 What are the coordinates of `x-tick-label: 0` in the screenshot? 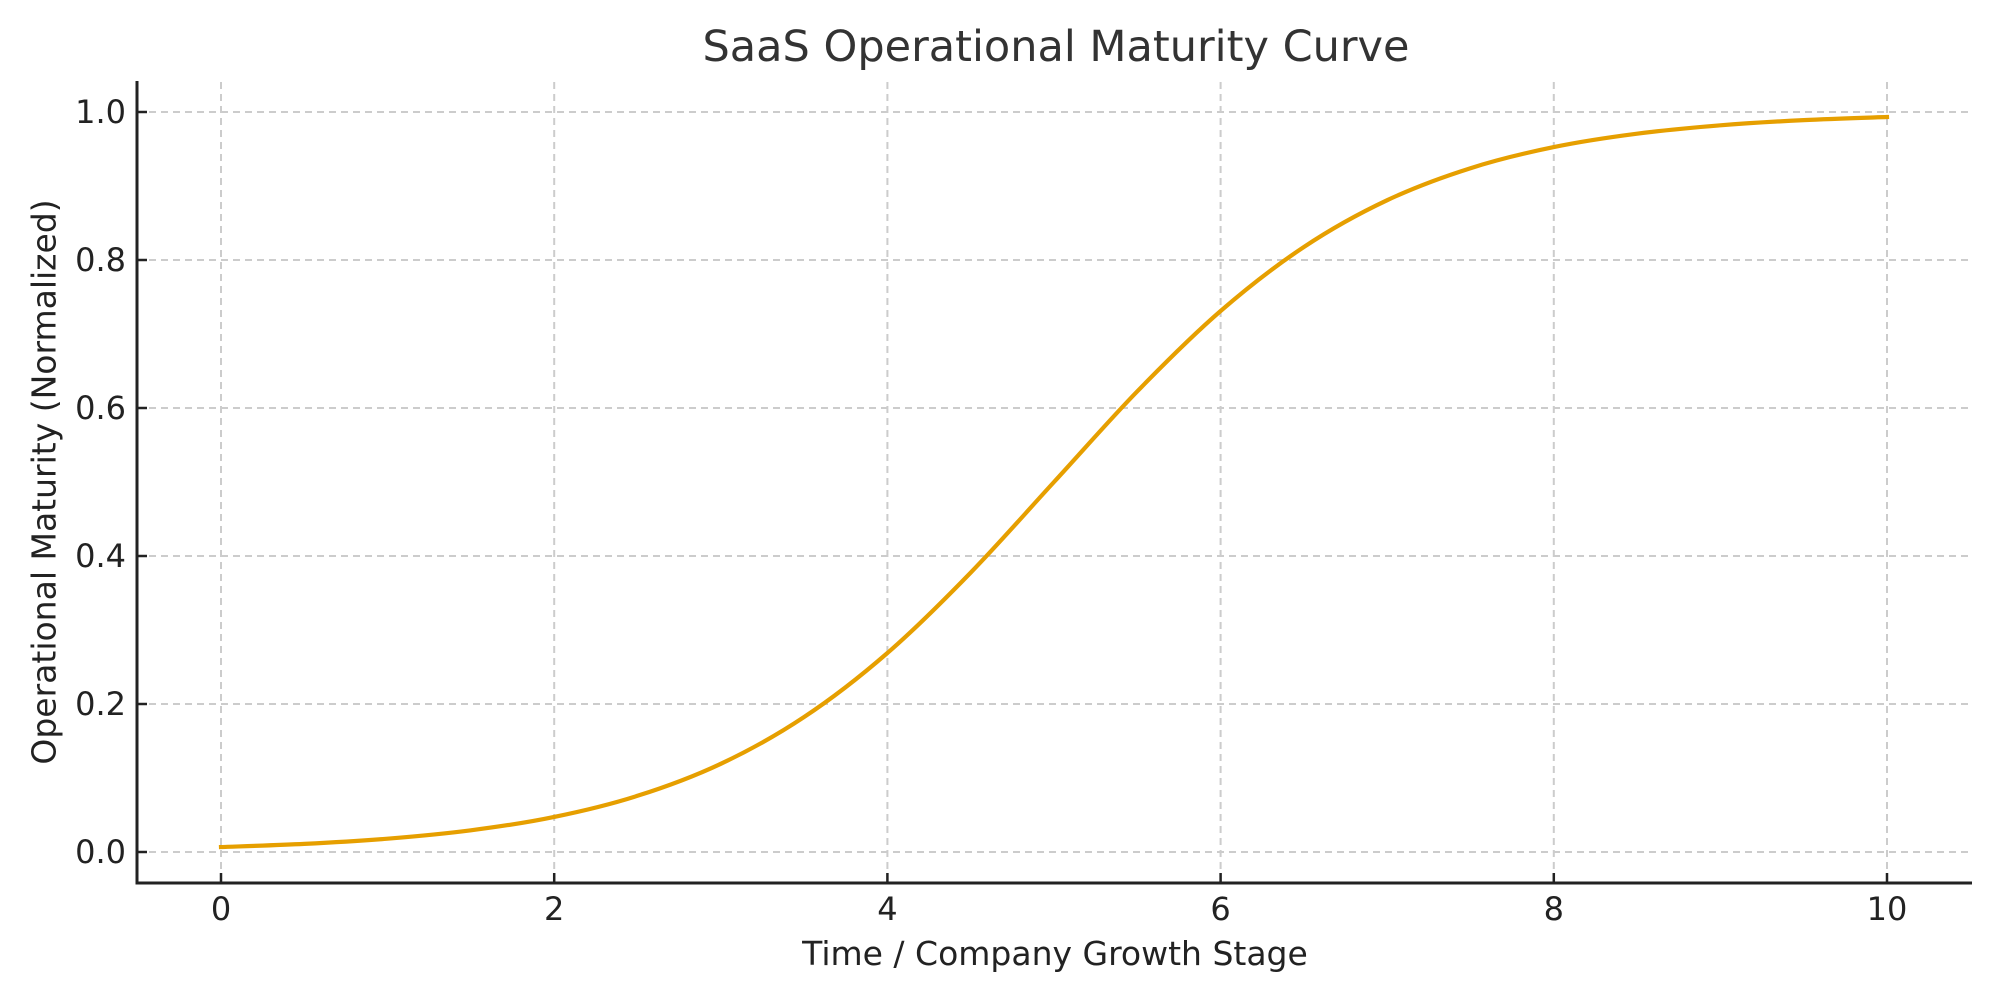 It's located at (221, 909).